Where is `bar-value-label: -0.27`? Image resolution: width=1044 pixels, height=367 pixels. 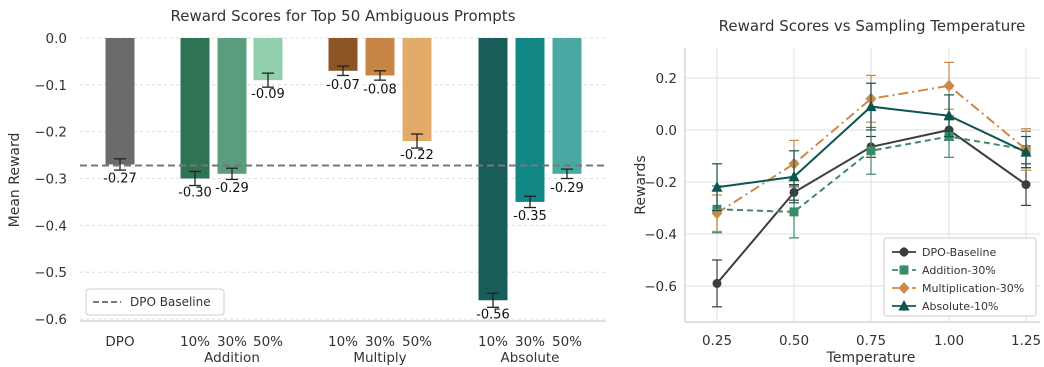 bar-value-label: -0.27 is located at coordinates (120, 178).